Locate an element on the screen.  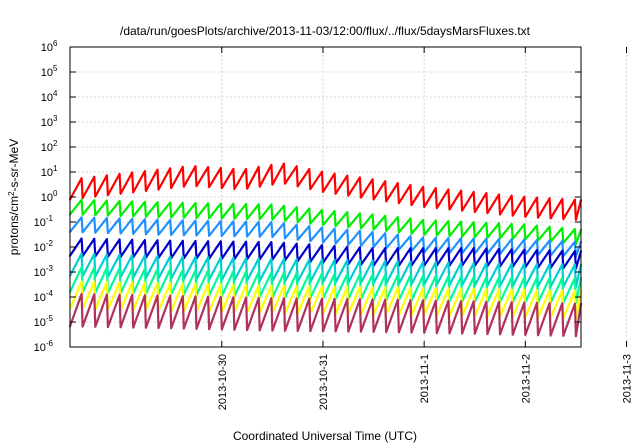
y-tick-label: 10⁵ is located at coordinates (49, 71).